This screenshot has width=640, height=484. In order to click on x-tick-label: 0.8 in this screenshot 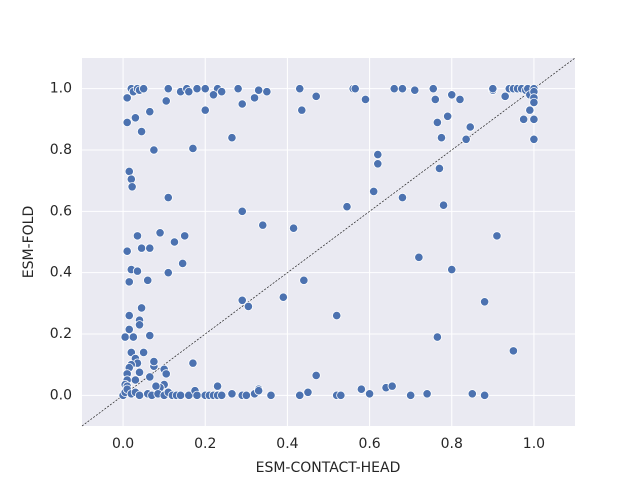, I will do `click(452, 444)`.